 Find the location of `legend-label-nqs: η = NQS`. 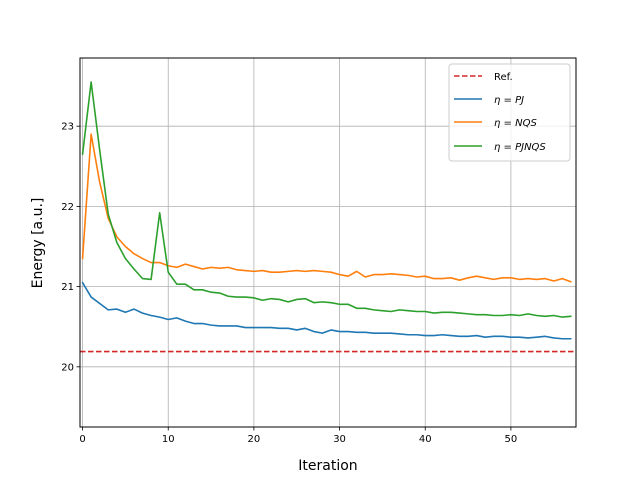

legend-label-nqs: η = NQS is located at coordinates (515, 123).